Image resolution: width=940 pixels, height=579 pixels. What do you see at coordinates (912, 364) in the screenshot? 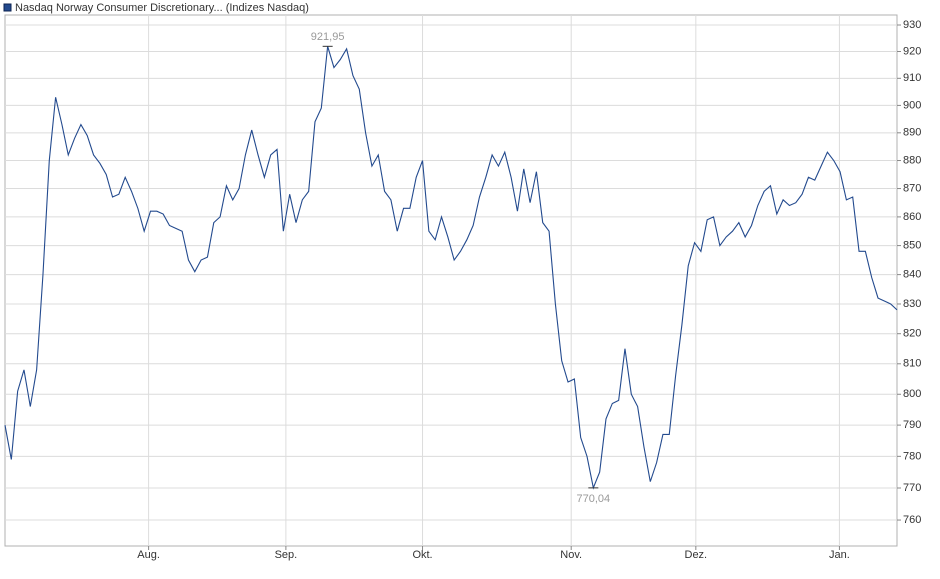
I see `y-tick-label: 810` at bounding box center [912, 364].